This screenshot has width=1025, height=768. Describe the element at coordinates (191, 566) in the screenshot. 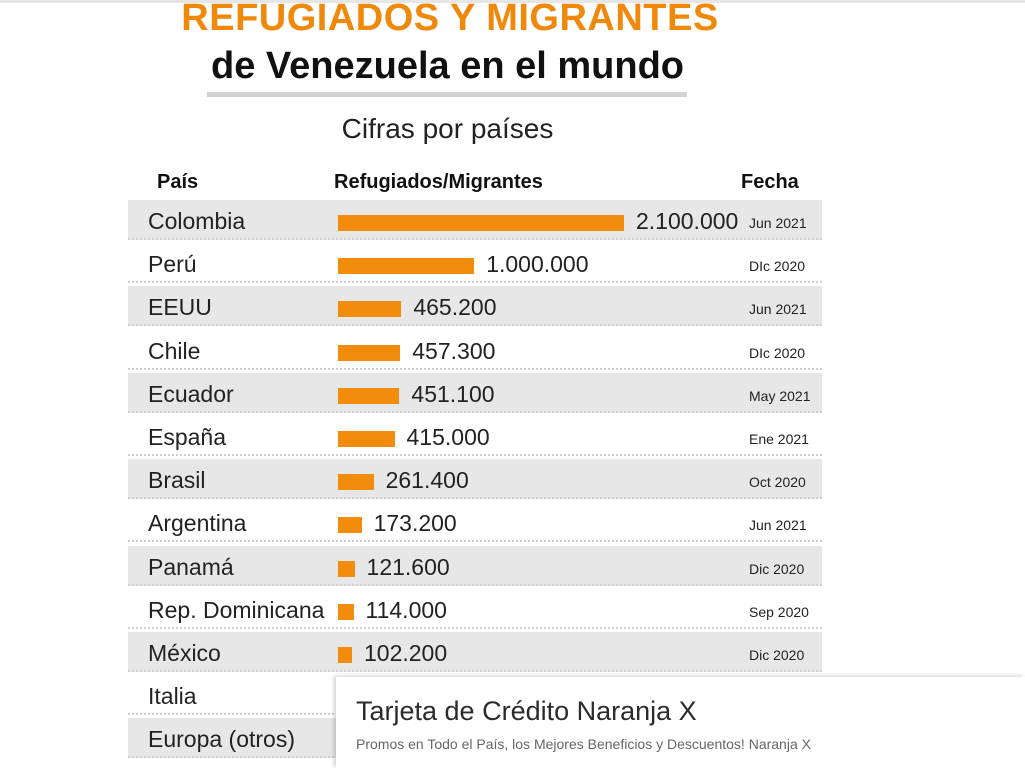

I see `country-label: Panamá` at that location.